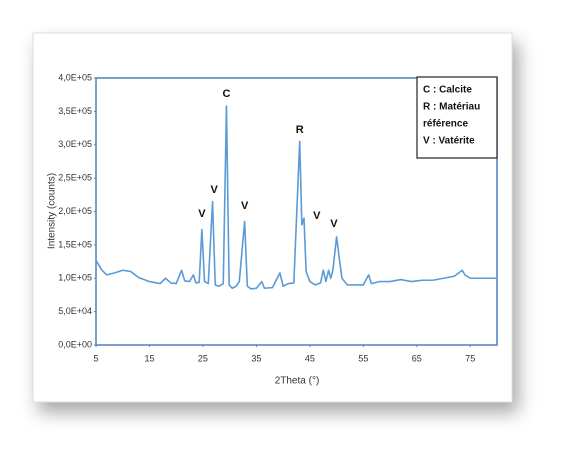  I want to click on x-tick-label: 35, so click(256, 358).